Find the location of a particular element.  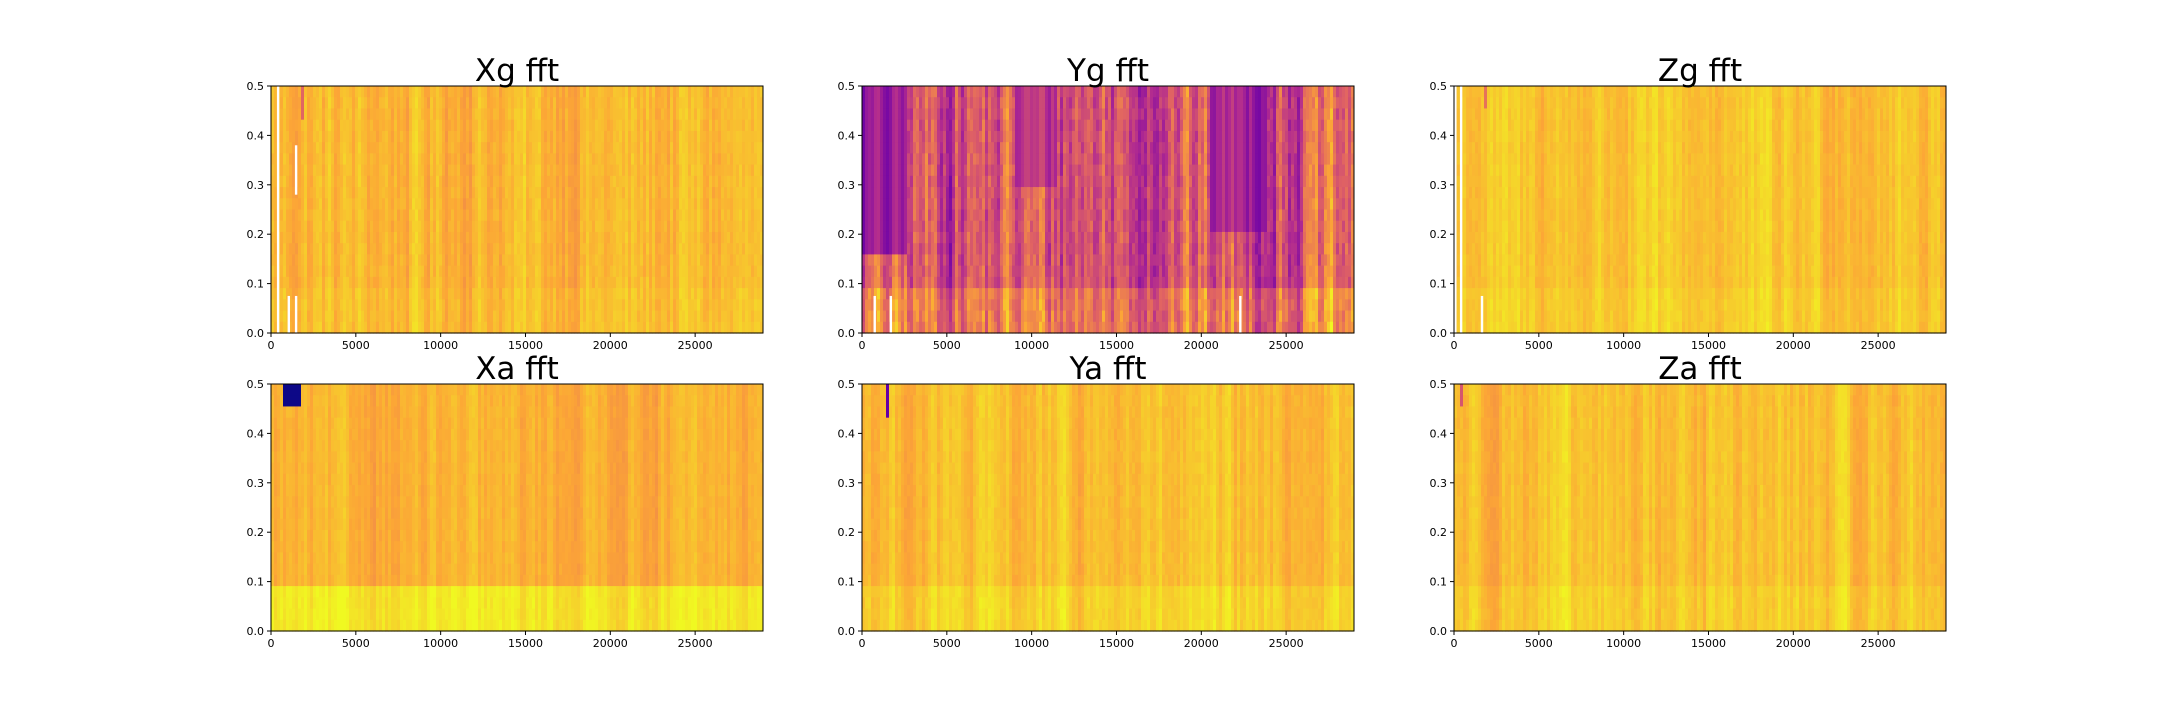

panel-title: Xg fft is located at coordinates (517, 71).